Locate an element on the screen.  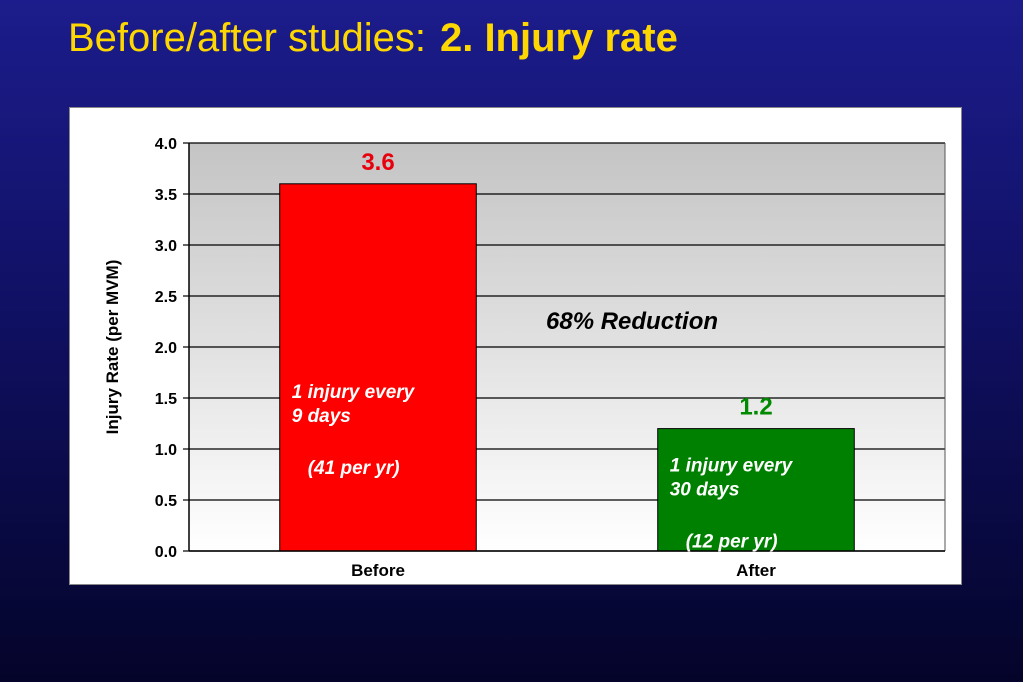
x-tick-label: After is located at coordinates (756, 570).